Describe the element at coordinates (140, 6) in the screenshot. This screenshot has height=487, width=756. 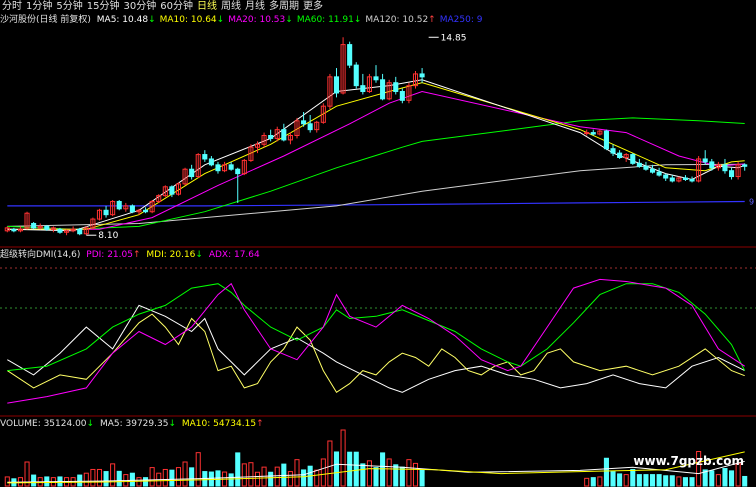
I see `tab-4: 30分钟` at that location.